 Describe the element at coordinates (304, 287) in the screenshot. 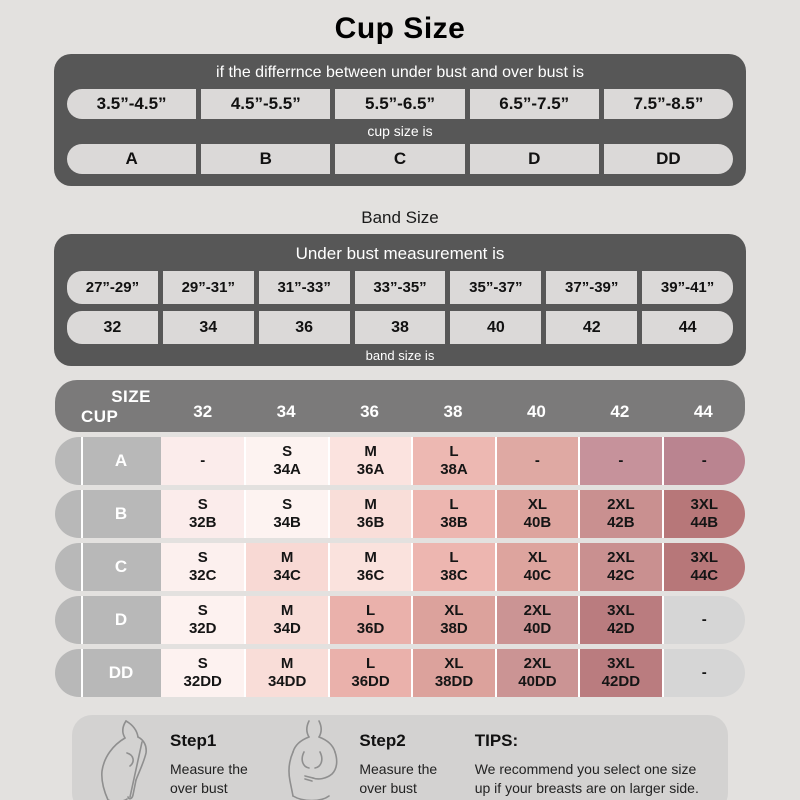

I see `band-range-cell: 31”-33”` at that location.